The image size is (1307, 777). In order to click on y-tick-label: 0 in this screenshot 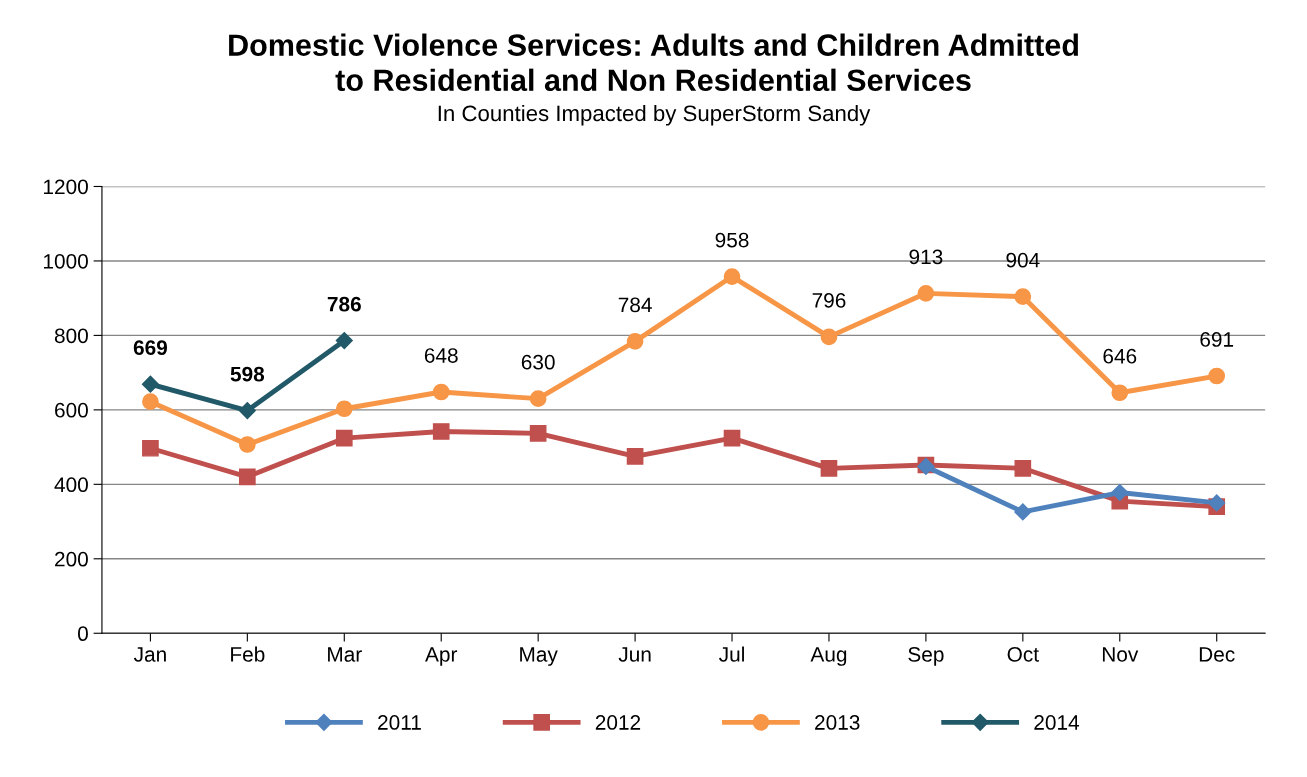, I will do `click(82, 634)`.